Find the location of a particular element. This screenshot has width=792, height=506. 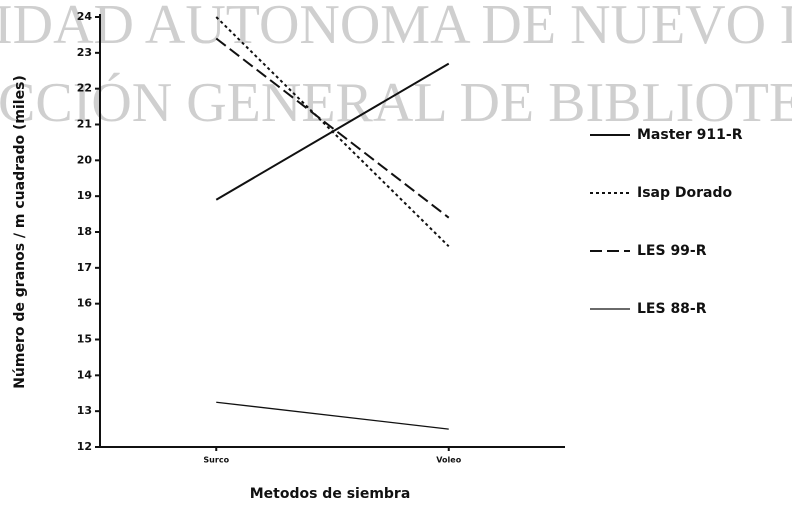

y-tick-label: 19 is located at coordinates (84, 195).